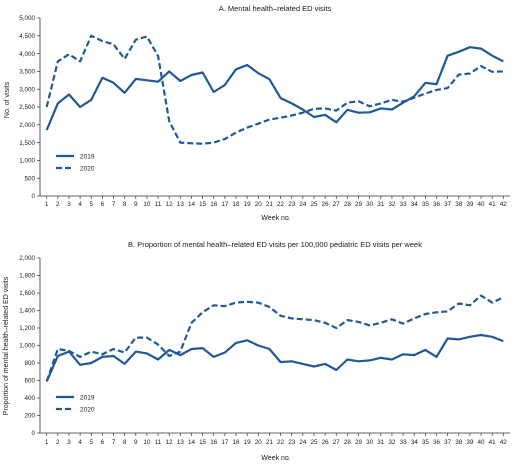  Describe the element at coordinates (27, 125) in the screenshot. I see `panel-a-y-tick-label: 2,000` at that location.